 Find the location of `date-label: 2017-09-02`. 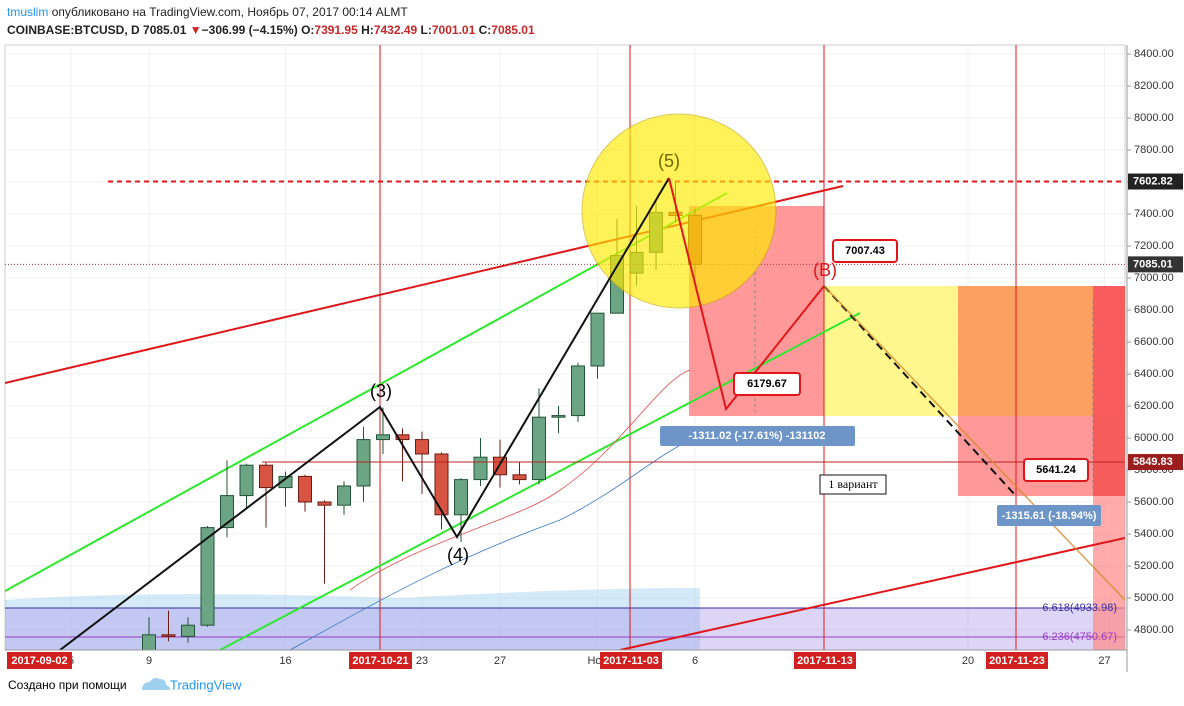

date-label: 2017-09-02 is located at coordinates (39, 661).